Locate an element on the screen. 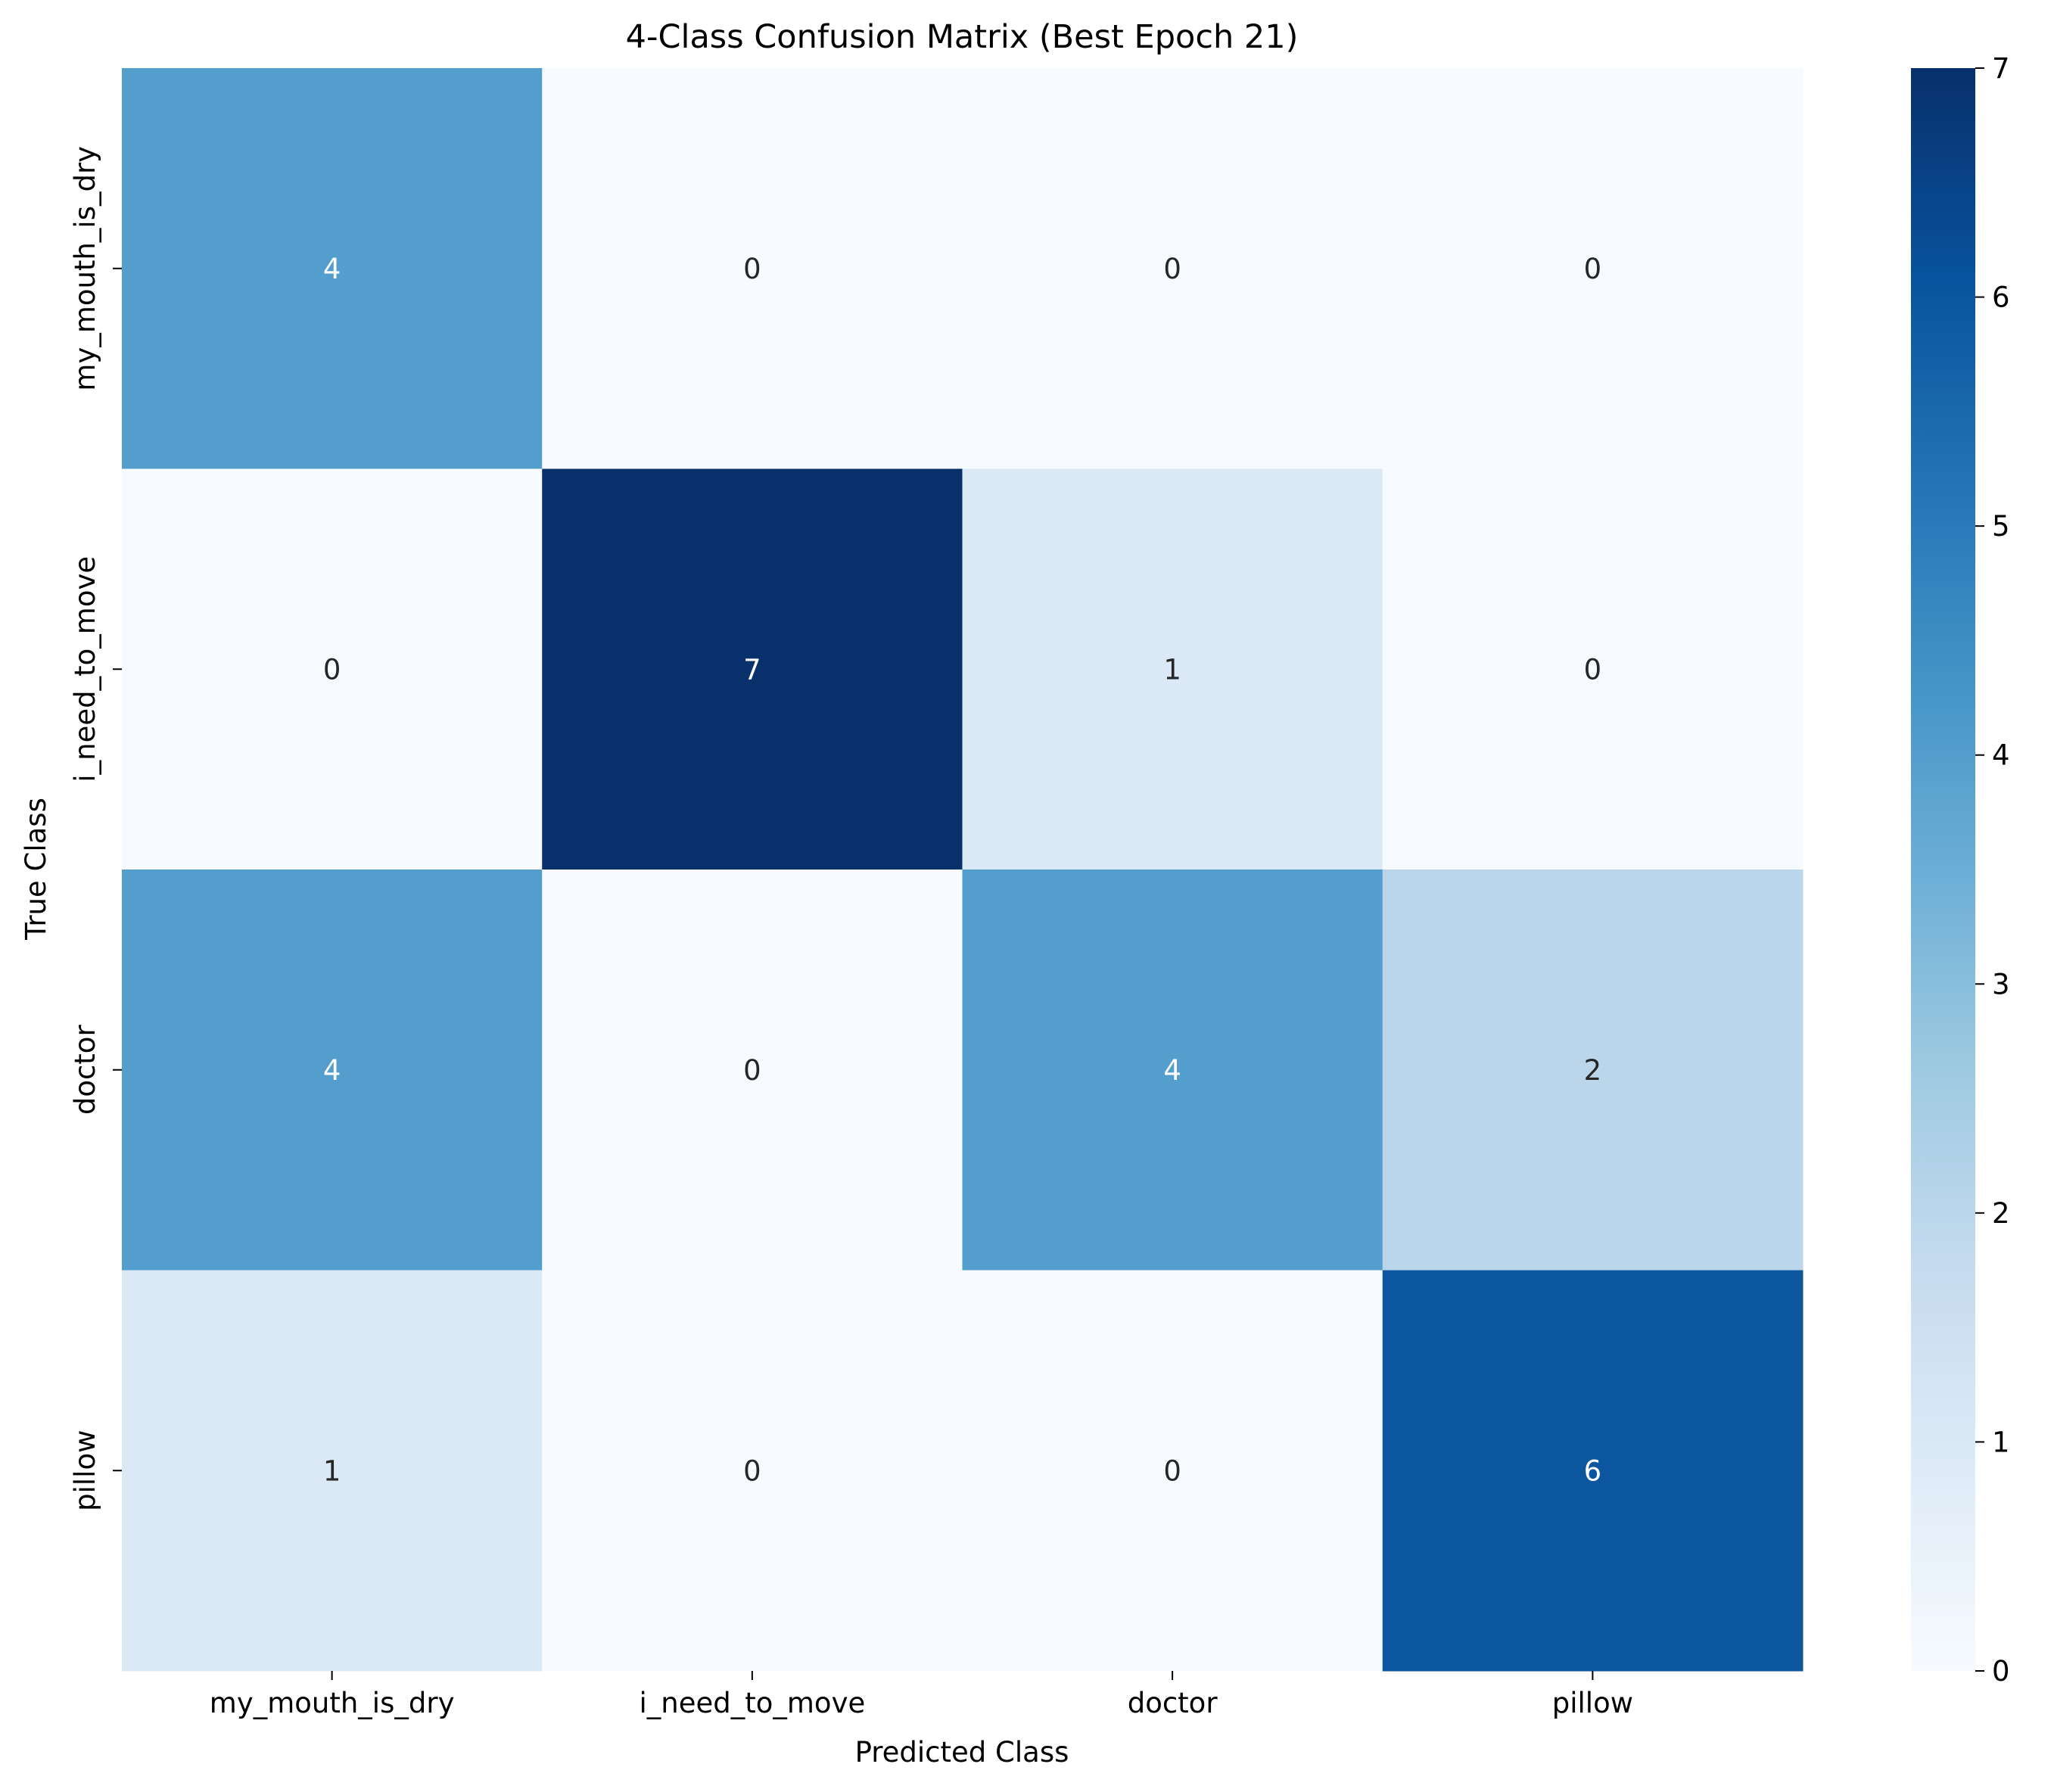 Image resolution: width=2054 pixels, height=1792 pixels. colorbar-tick-label: 2 is located at coordinates (2001, 1213).